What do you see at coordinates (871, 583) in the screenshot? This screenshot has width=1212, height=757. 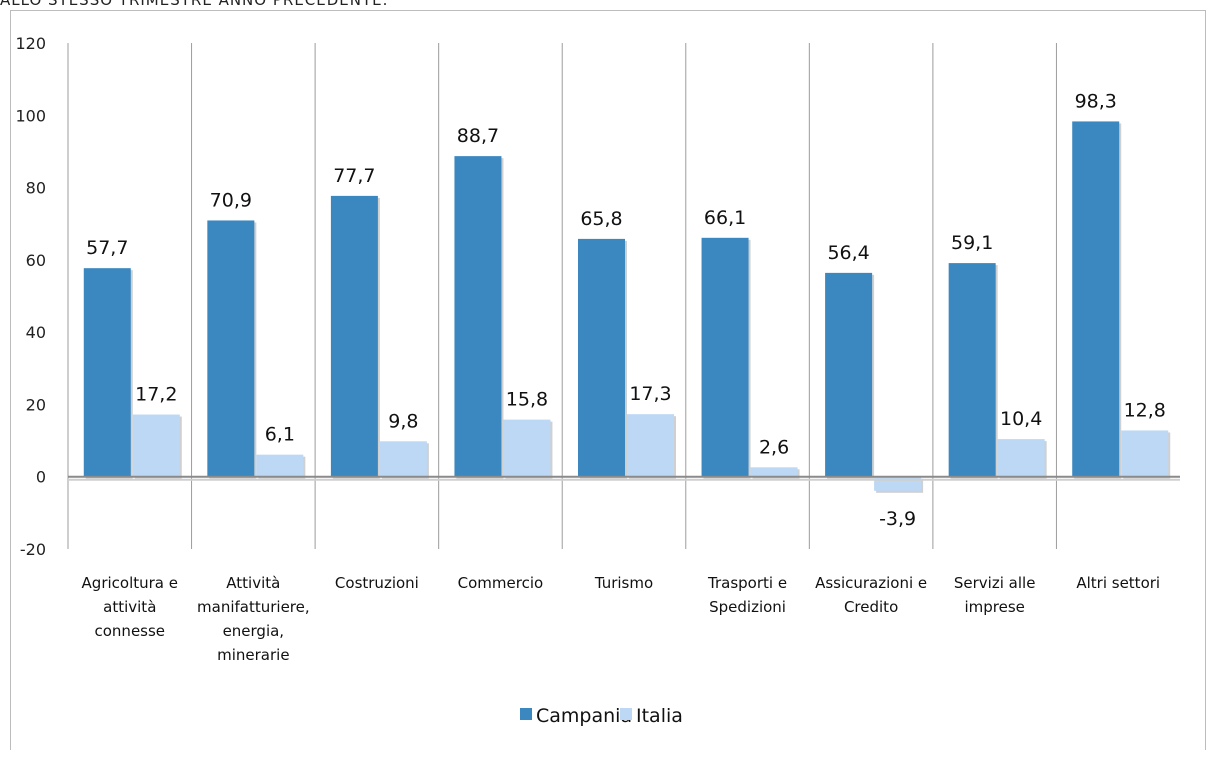 I see `category-label: Assicurazioni e` at bounding box center [871, 583].